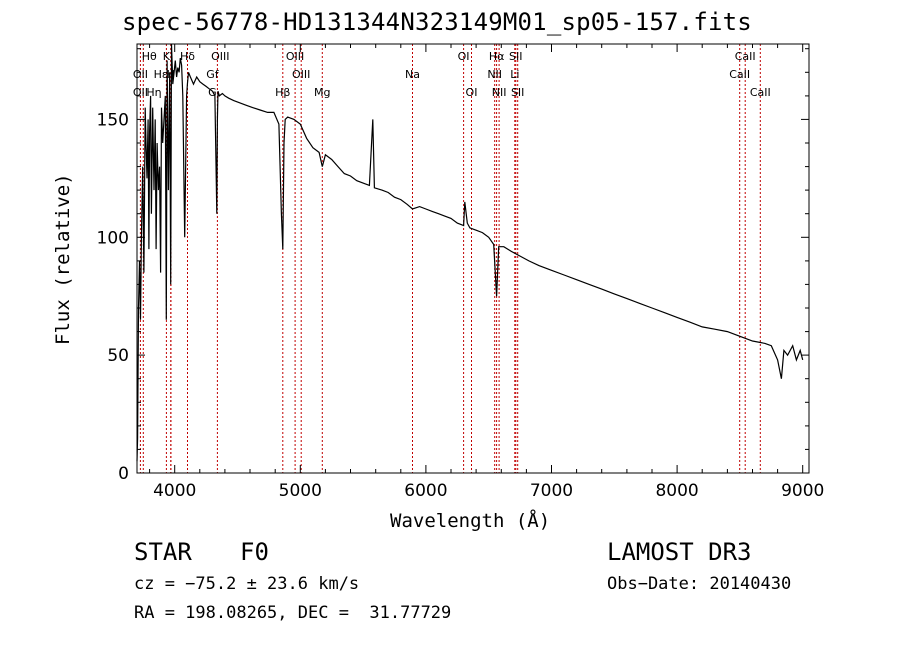 This screenshot has height=649, width=900. What do you see at coordinates (247, 584) in the screenshot?
I see `redshift-cz: cz = −75.2 ± 23.6 km/s` at bounding box center [247, 584].